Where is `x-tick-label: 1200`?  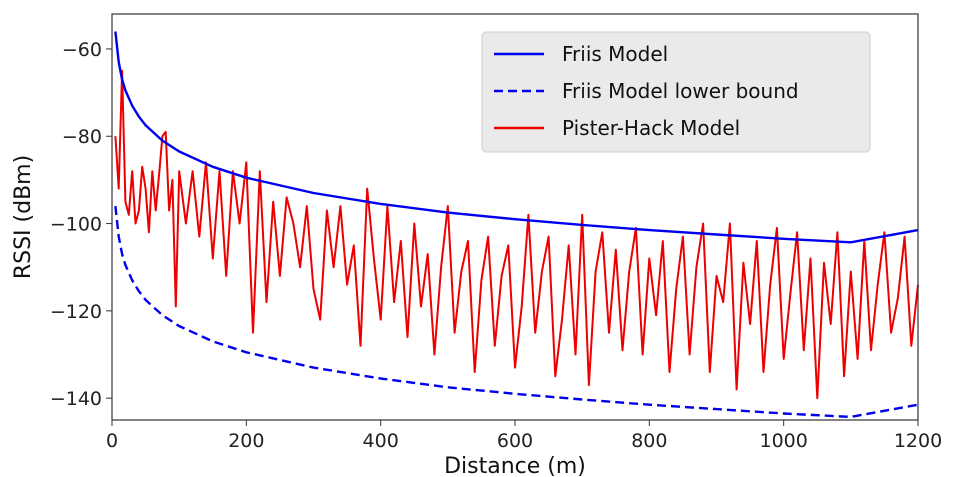 x-tick-label: 1200 is located at coordinates (918, 441).